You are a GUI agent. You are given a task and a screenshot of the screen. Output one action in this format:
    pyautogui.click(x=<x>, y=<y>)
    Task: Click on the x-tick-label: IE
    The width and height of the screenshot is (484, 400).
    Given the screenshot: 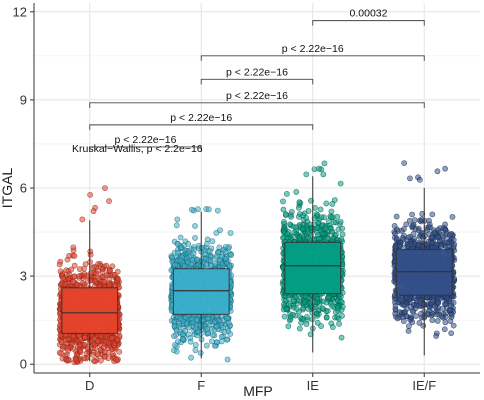 What is the action you would take?
    pyautogui.click(x=313, y=385)
    